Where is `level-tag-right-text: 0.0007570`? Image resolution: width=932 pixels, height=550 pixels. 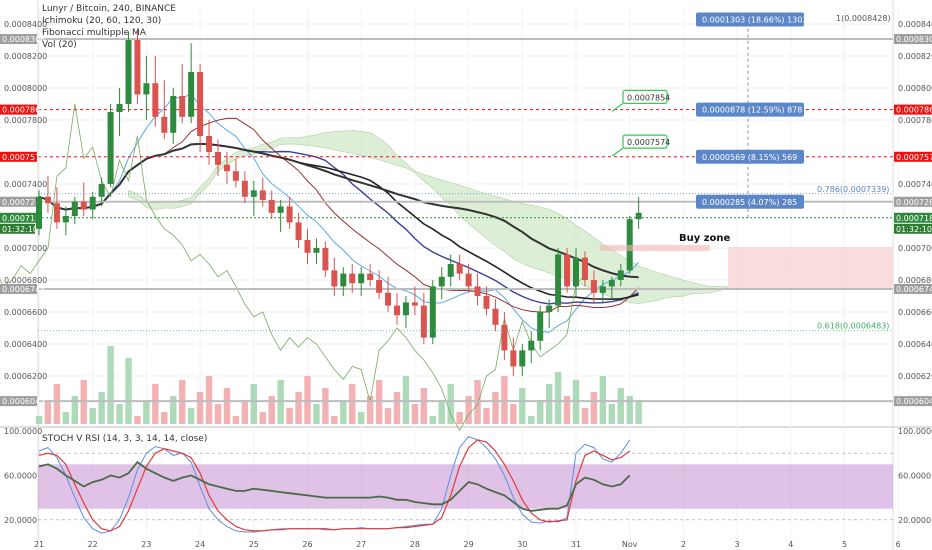 level-tag-right-text: 0.0007570 is located at coordinates (914, 157).